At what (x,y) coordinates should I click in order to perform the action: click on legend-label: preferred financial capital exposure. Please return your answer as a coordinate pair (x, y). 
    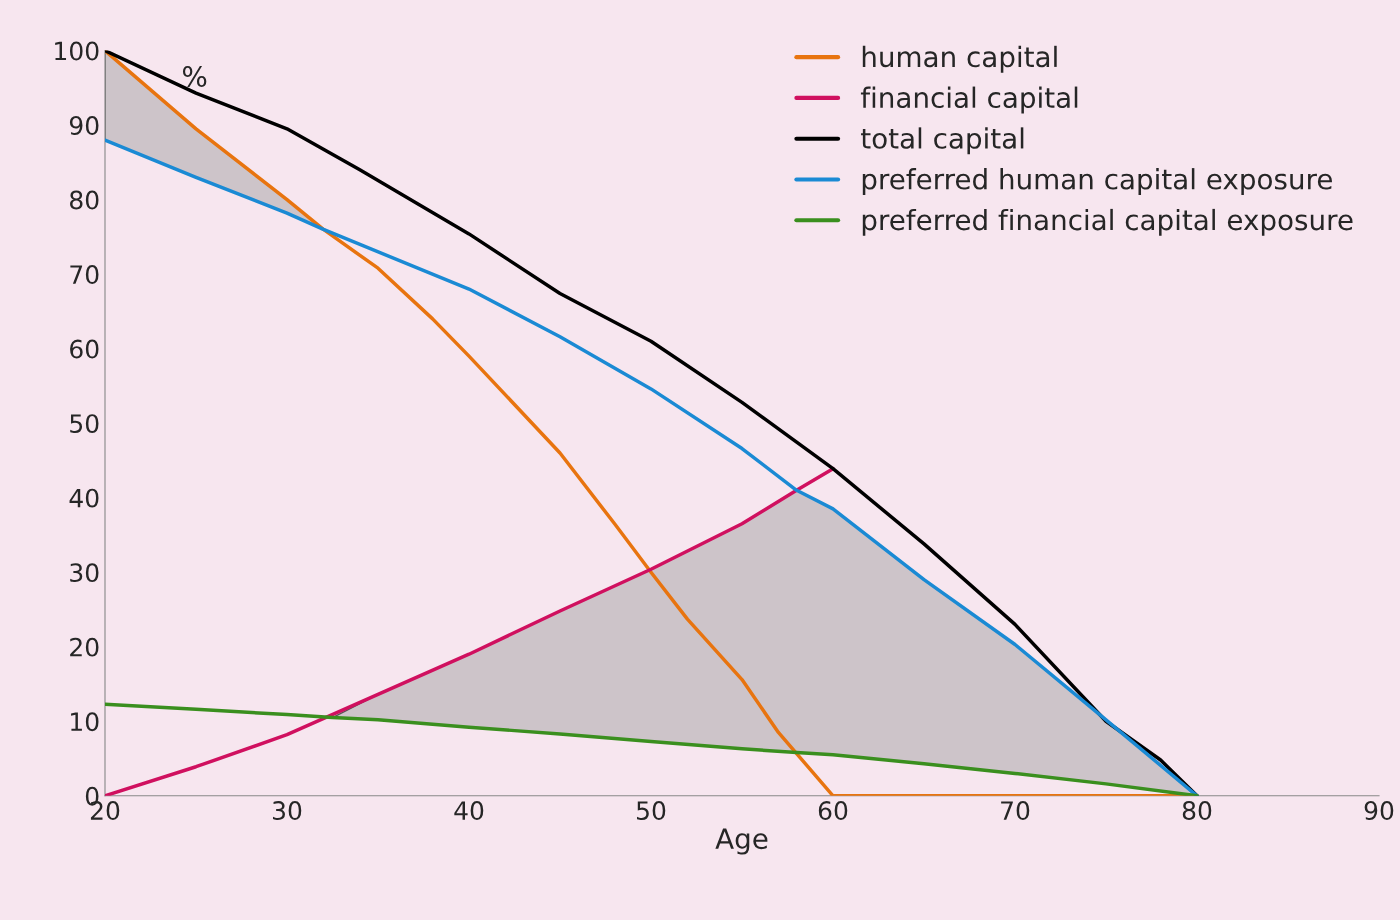
    Looking at the image, I should click on (1107, 222).